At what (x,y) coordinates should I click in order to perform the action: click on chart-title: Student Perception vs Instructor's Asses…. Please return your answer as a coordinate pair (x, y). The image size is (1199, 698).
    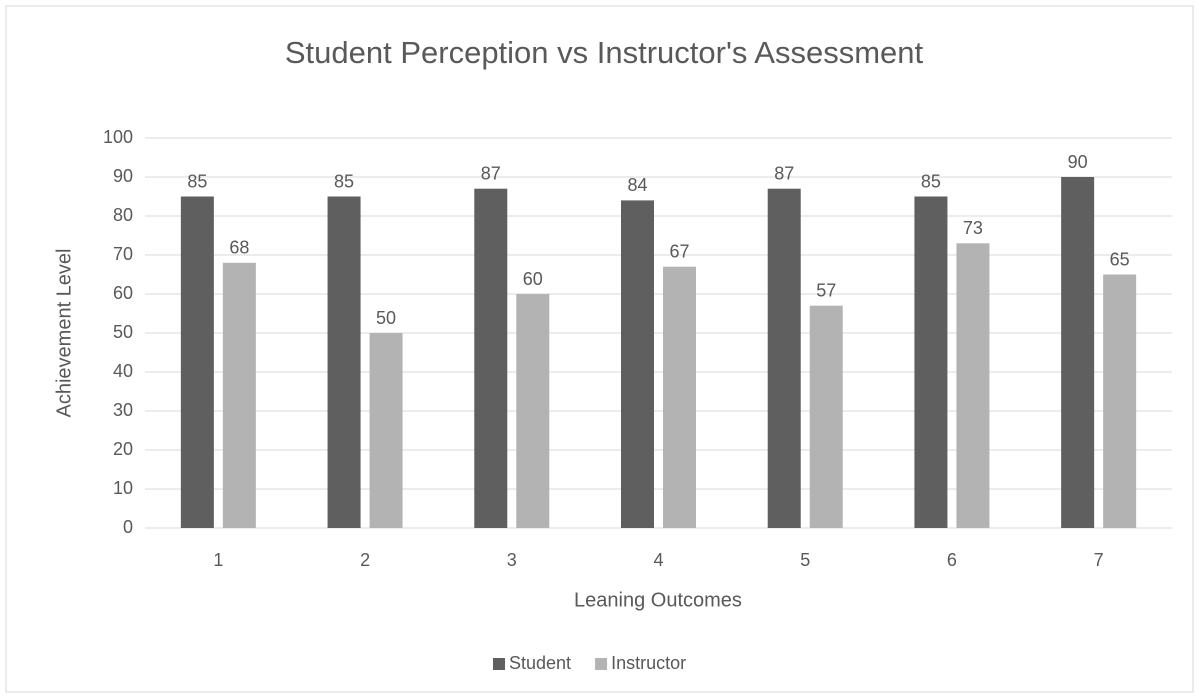
    Looking at the image, I should click on (604, 52).